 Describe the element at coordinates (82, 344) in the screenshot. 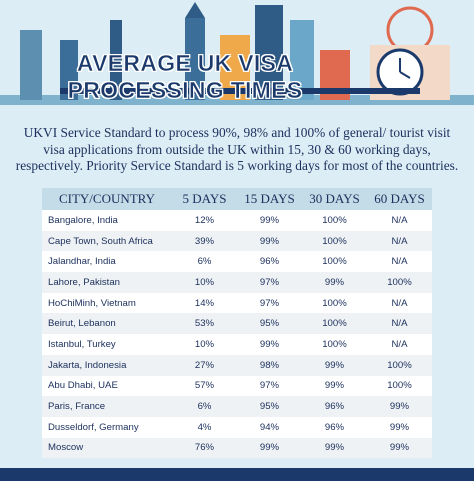

I see `city-cell: Istanbul, Turkey` at that location.